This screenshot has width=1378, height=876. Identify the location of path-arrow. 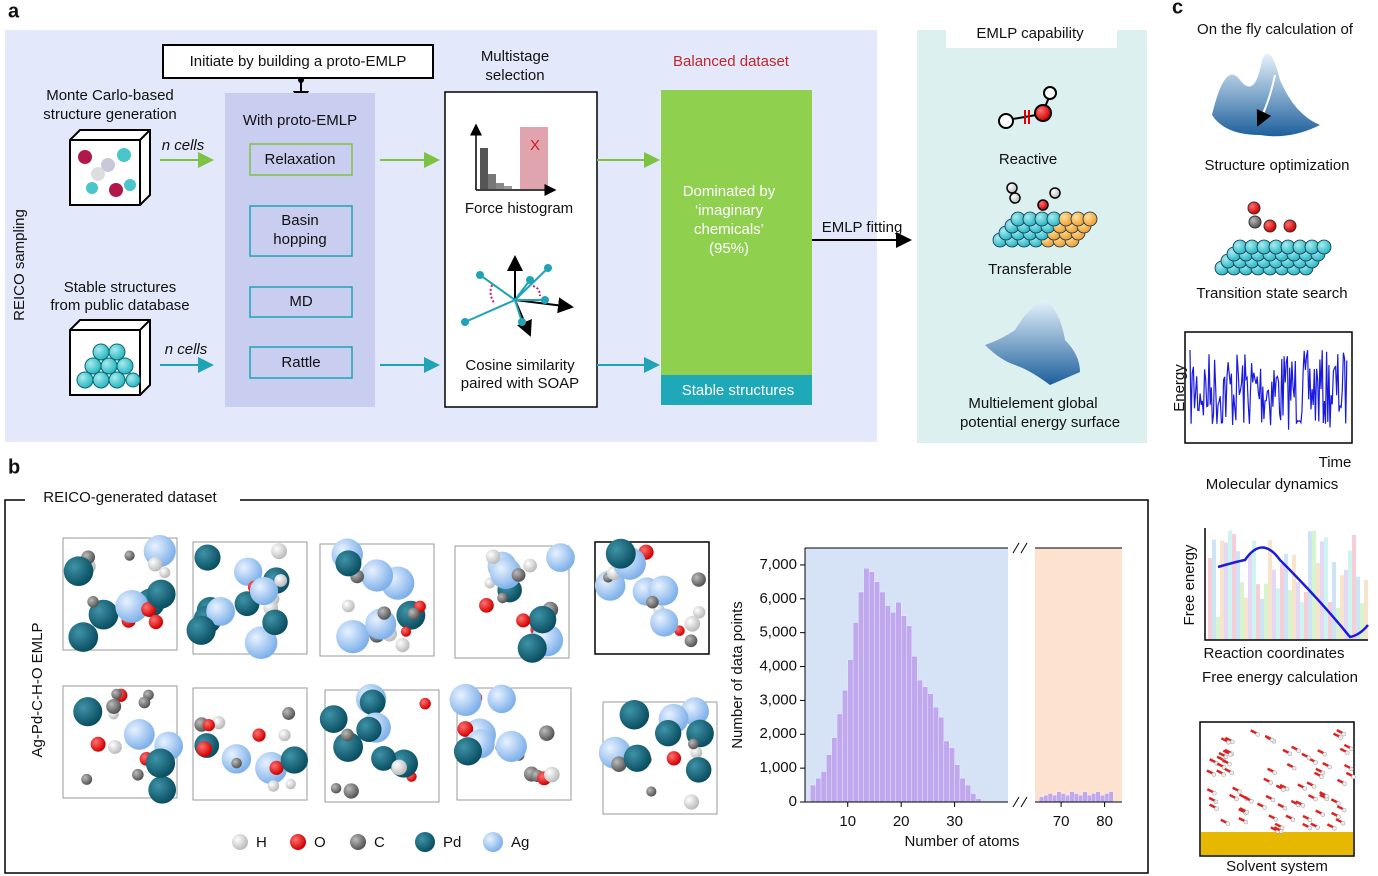
(1266, 100).